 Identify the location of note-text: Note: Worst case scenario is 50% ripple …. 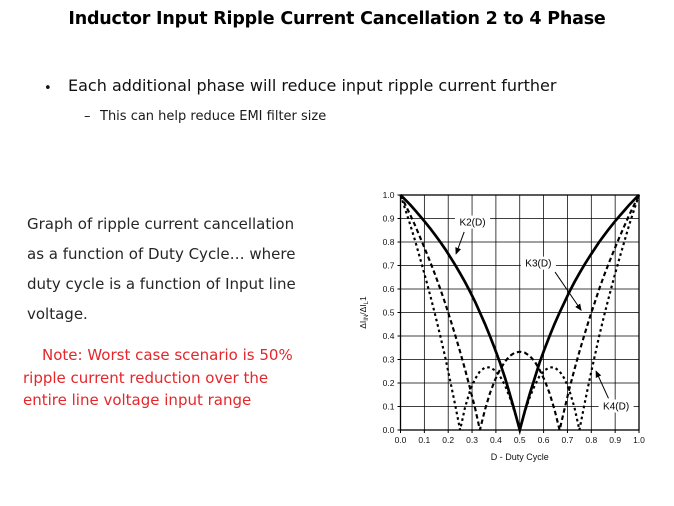
(158, 377).